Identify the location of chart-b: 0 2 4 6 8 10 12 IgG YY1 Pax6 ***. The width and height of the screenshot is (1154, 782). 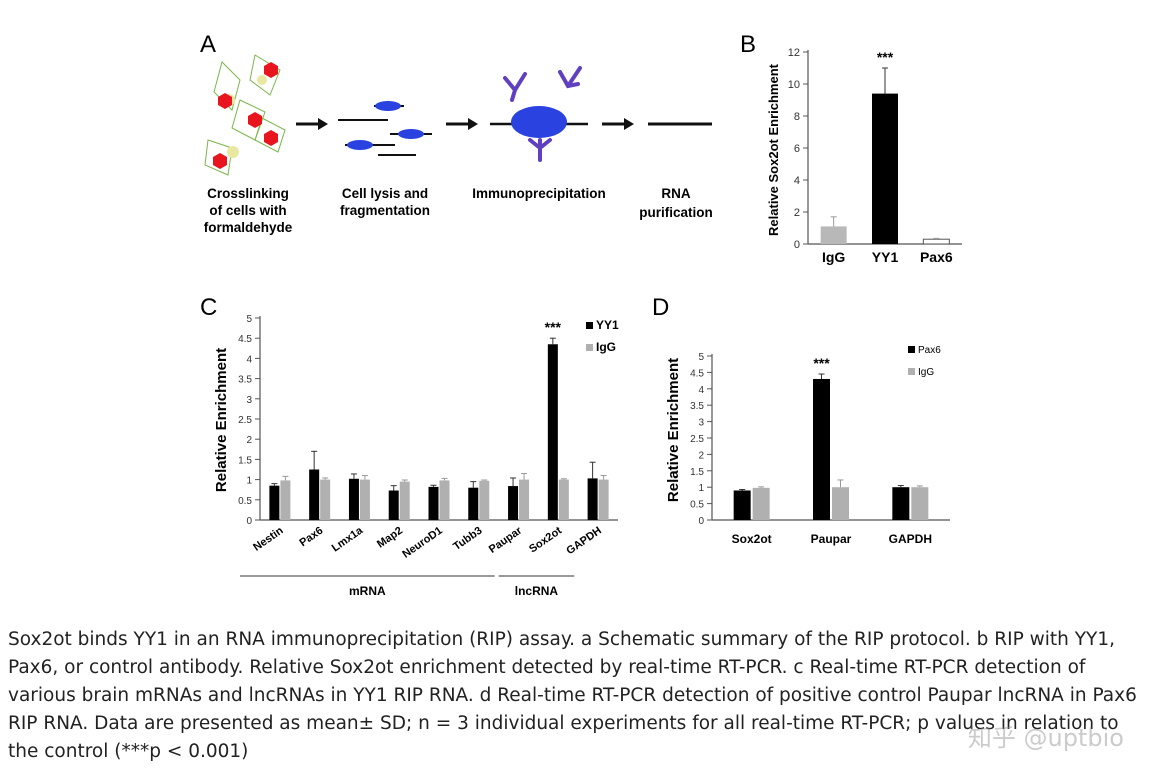
(875, 156).